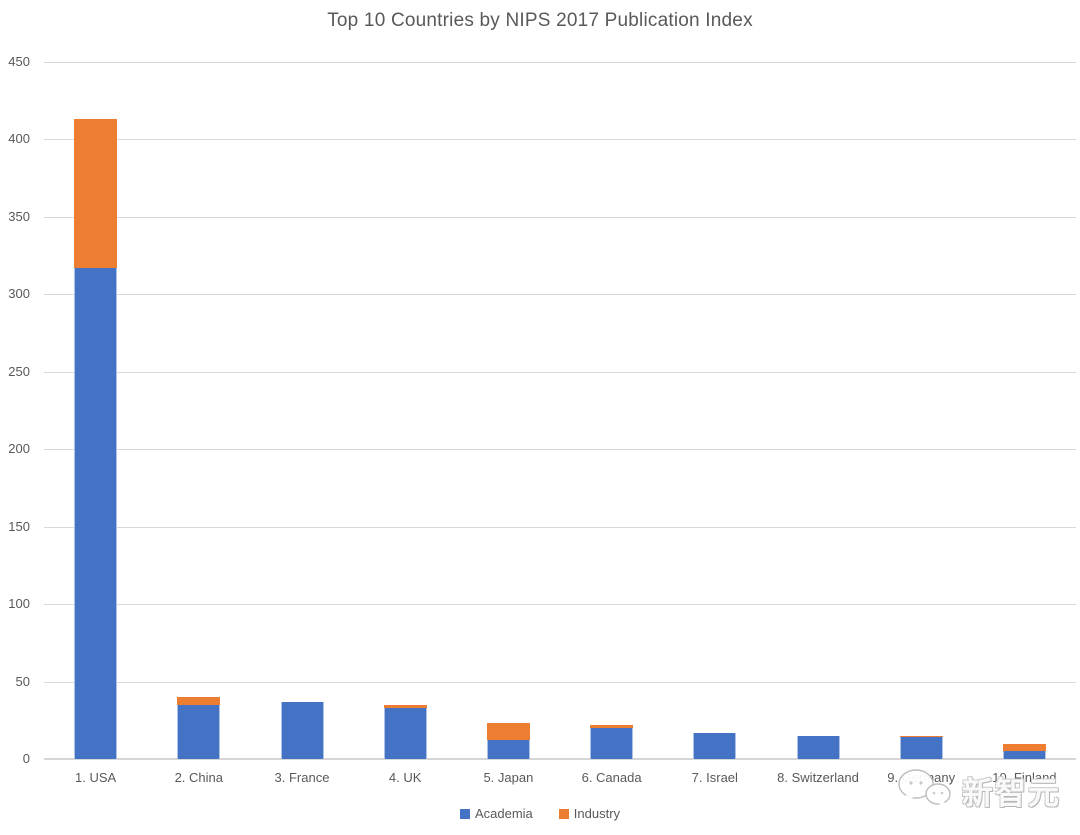 The width and height of the screenshot is (1080, 835). What do you see at coordinates (503, 813) in the screenshot?
I see `legend-label-academia: Academia` at bounding box center [503, 813].